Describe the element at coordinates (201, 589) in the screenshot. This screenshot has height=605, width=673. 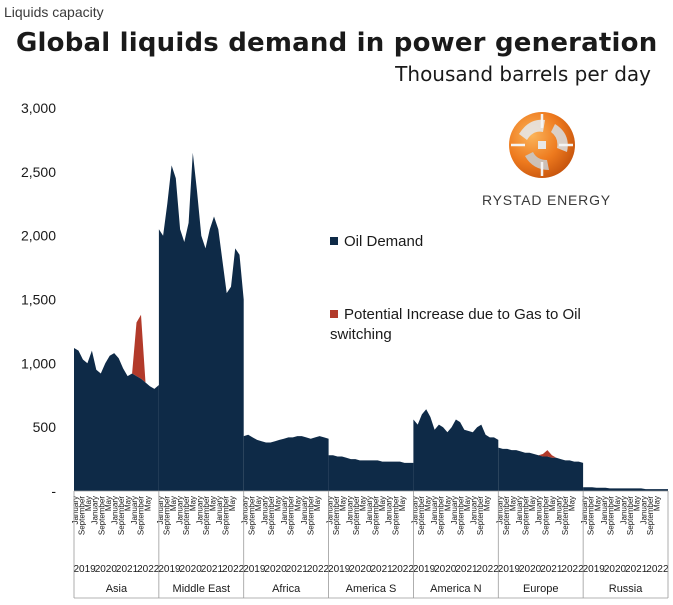
I see `region-label: Middle East` at that location.